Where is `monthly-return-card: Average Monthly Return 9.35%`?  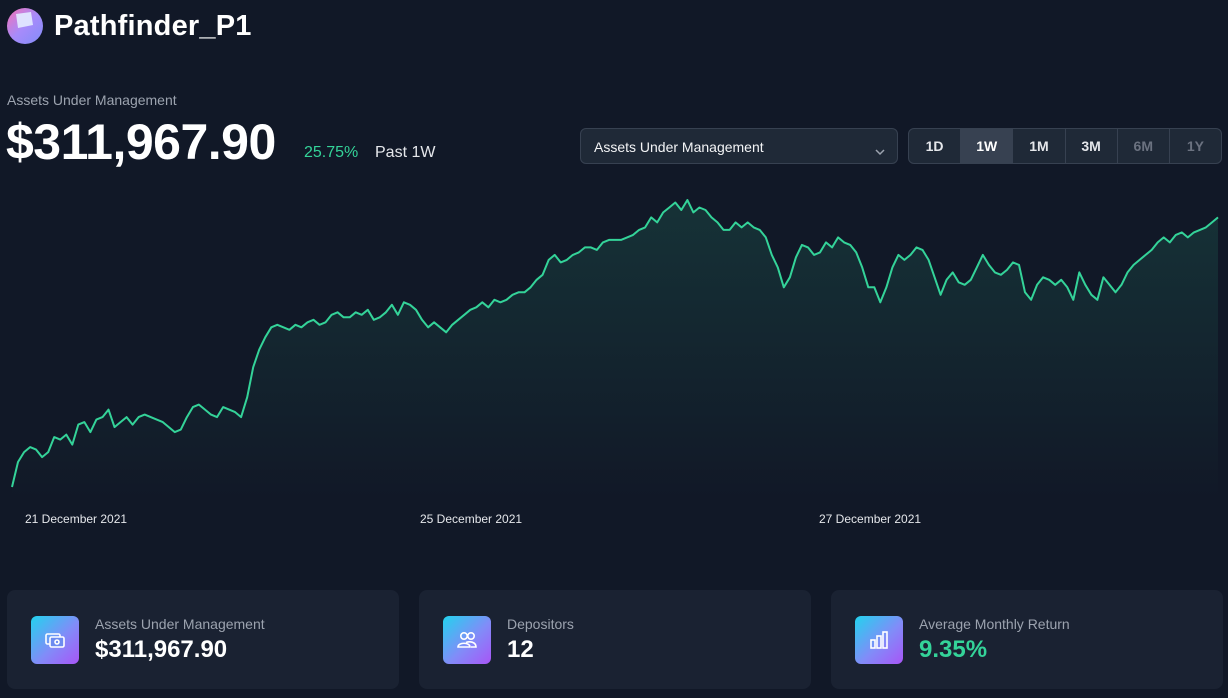 monthly-return-card: Average Monthly Return 9.35% is located at coordinates (1027, 639).